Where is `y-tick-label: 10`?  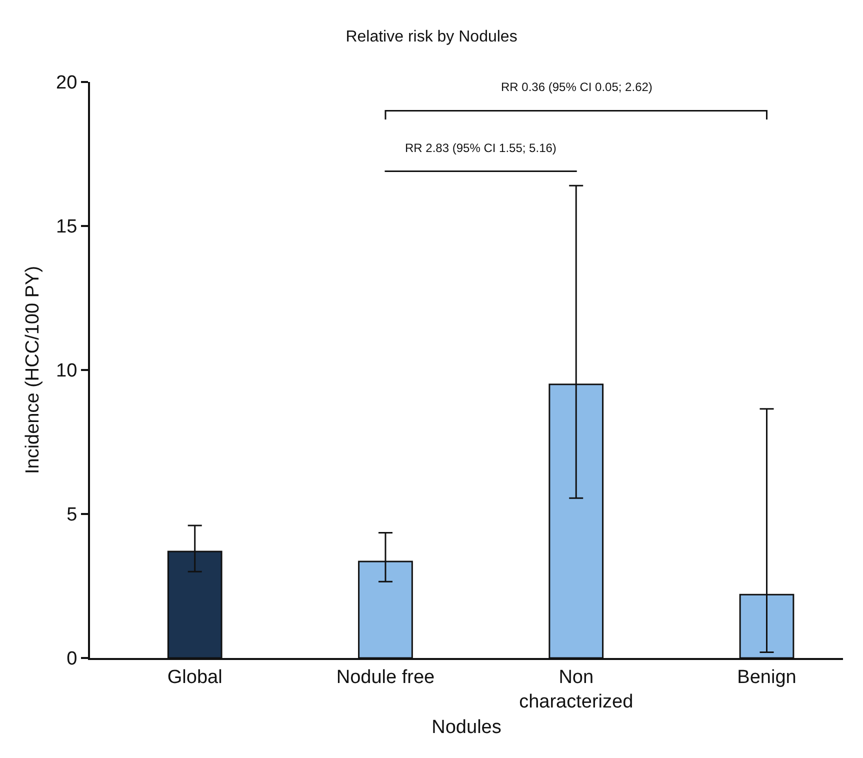
y-tick-label: 10 is located at coordinates (67, 371).